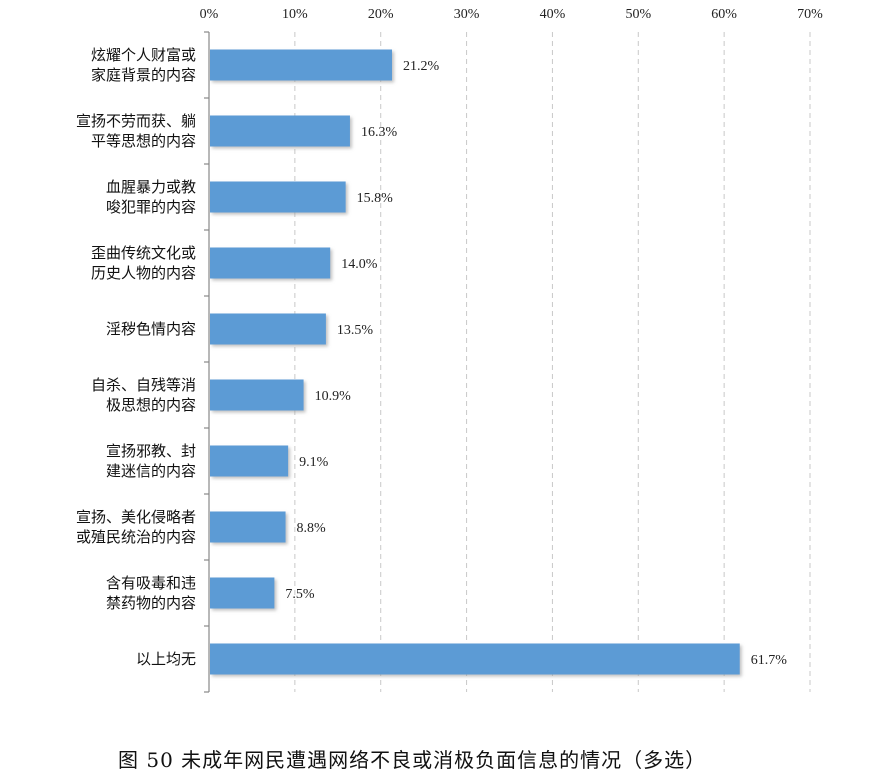  I want to click on x-tick-label: 50%, so click(638, 14).